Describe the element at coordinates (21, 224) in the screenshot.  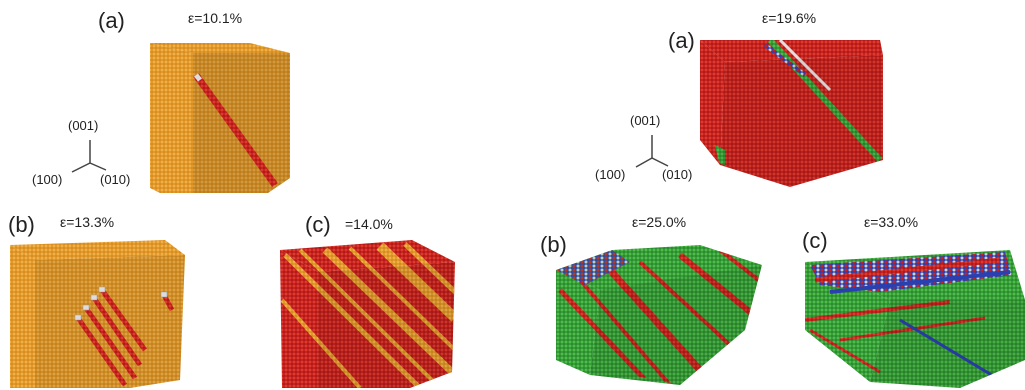
I see `left-panel-b-label: (b)` at that location.